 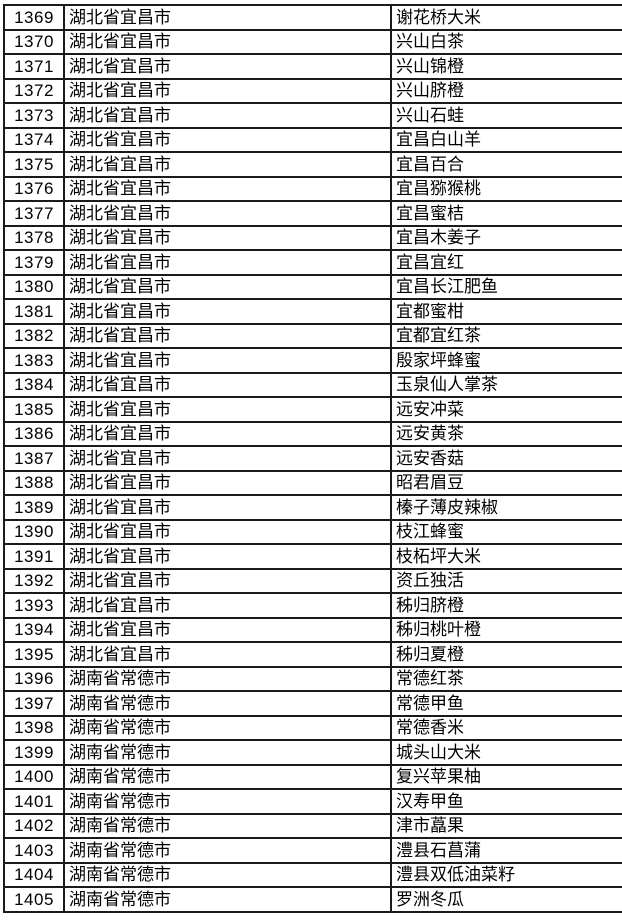 I want to click on row-number-cell: 1378, so click(x=34, y=237).